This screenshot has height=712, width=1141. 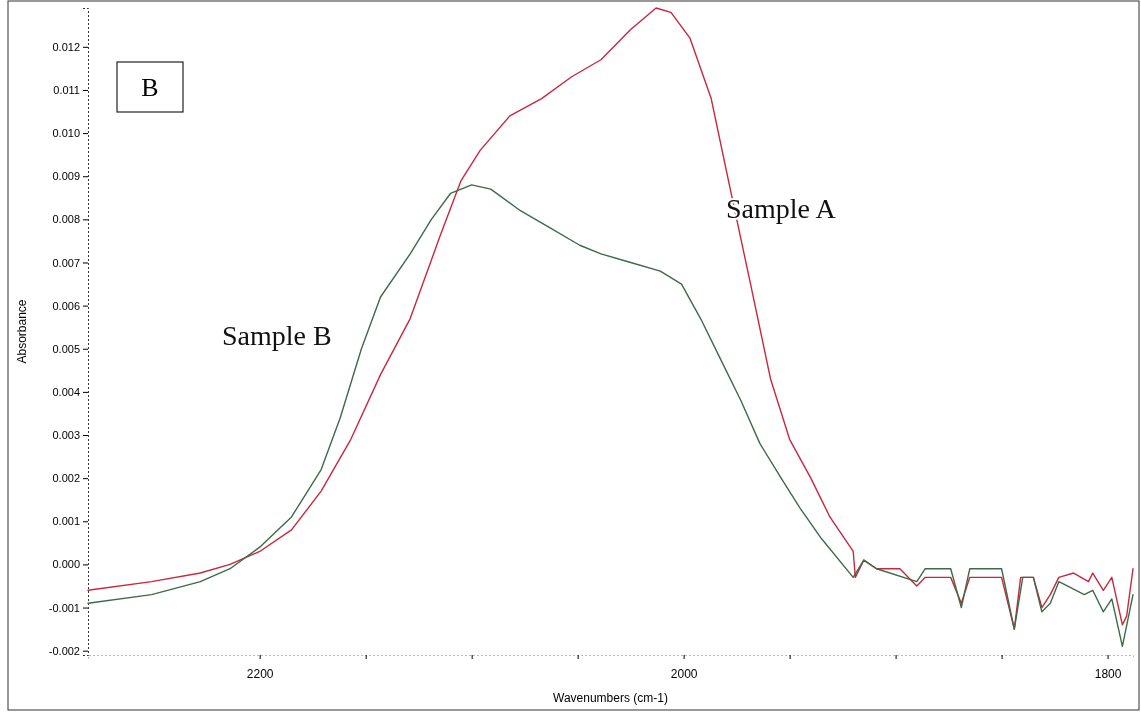 I want to click on y-tick-label: 0.010, so click(x=66, y=133).